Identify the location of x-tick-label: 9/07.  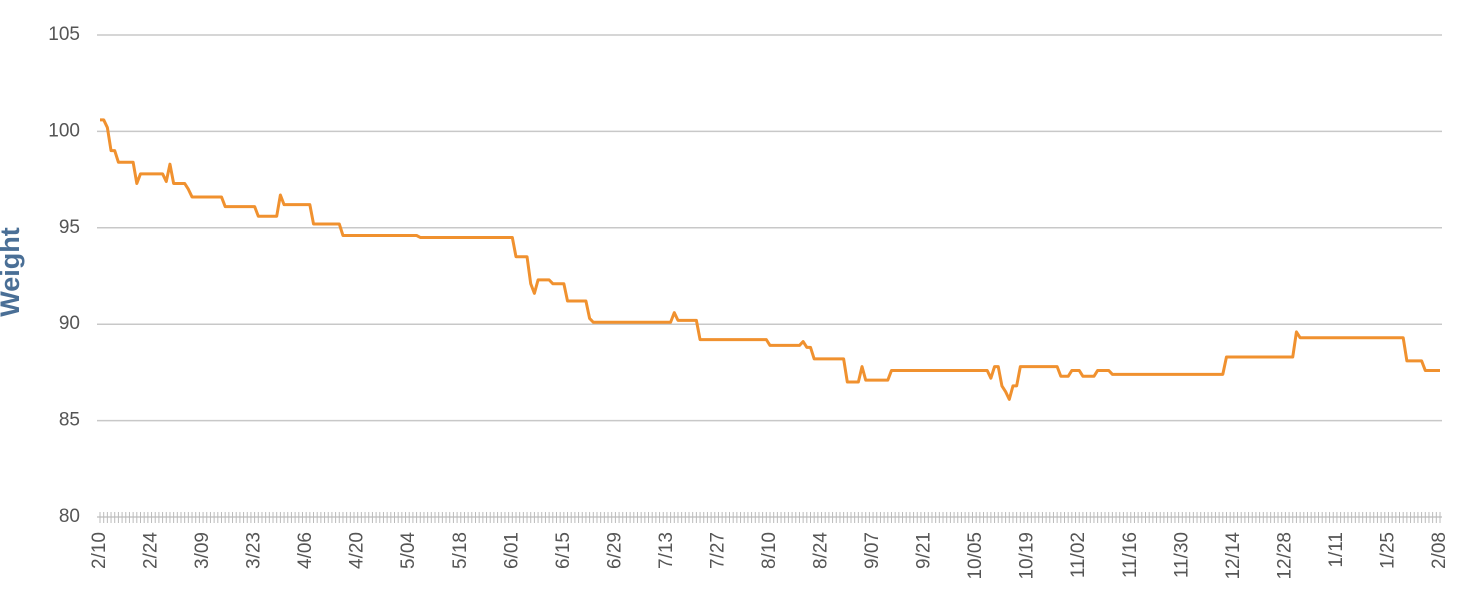
(872, 550).